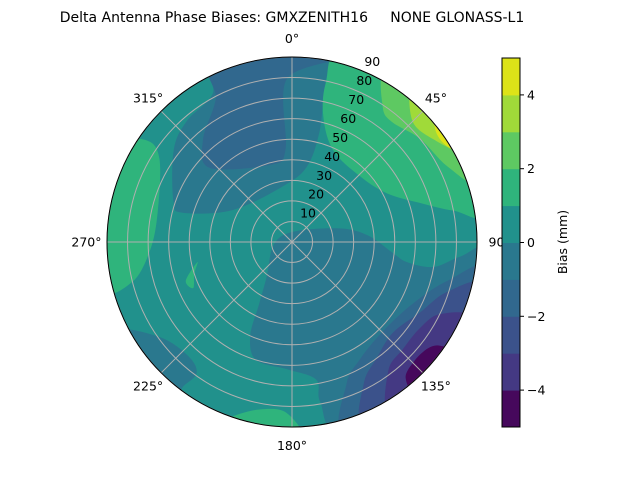  I want to click on angular-tick-label: 0°, so click(292, 38).